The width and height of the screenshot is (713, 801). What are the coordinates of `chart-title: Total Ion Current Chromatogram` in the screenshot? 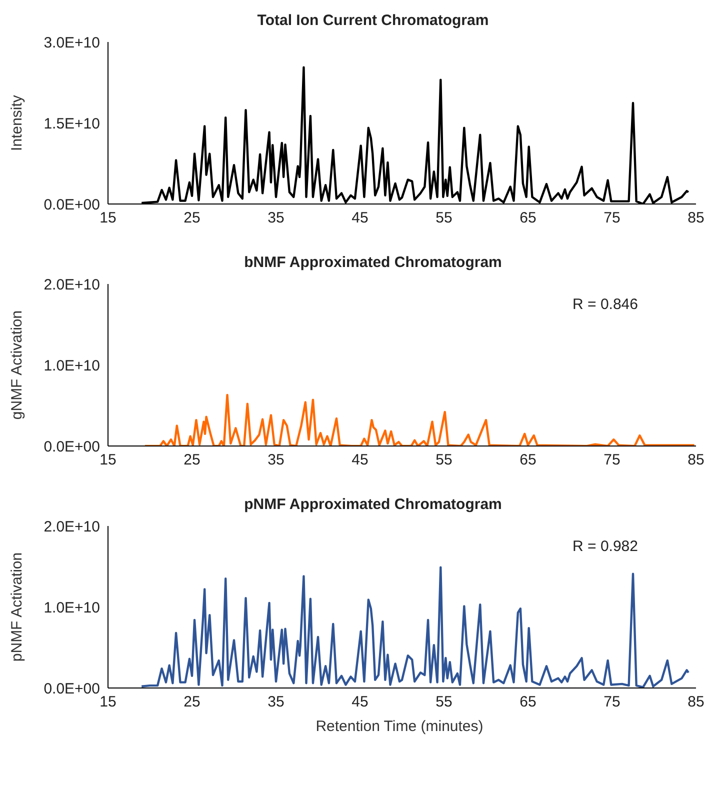 It's located at (373, 21).